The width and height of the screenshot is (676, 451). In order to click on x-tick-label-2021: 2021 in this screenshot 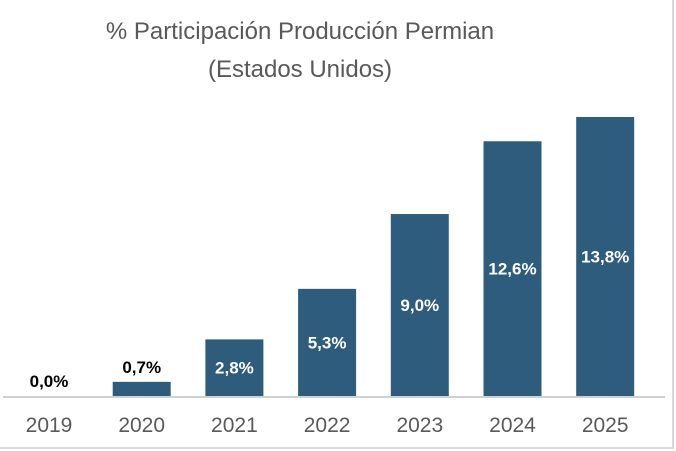, I will do `click(234, 425)`.